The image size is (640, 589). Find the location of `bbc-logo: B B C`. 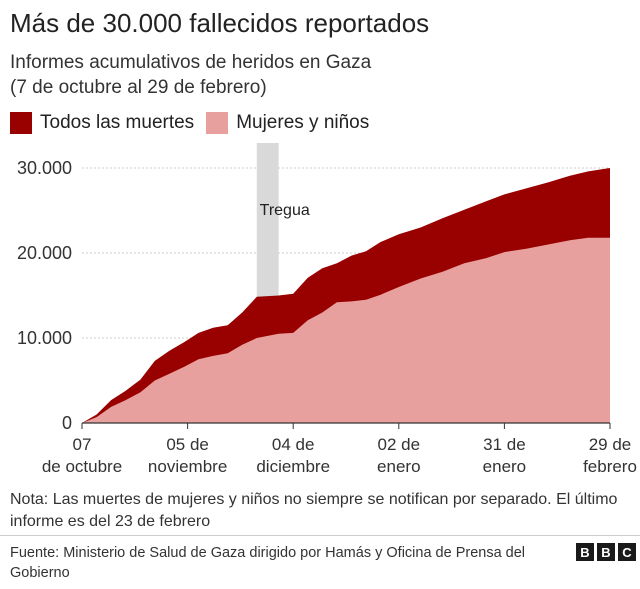

bbc-logo: B B C is located at coordinates (604, 552).